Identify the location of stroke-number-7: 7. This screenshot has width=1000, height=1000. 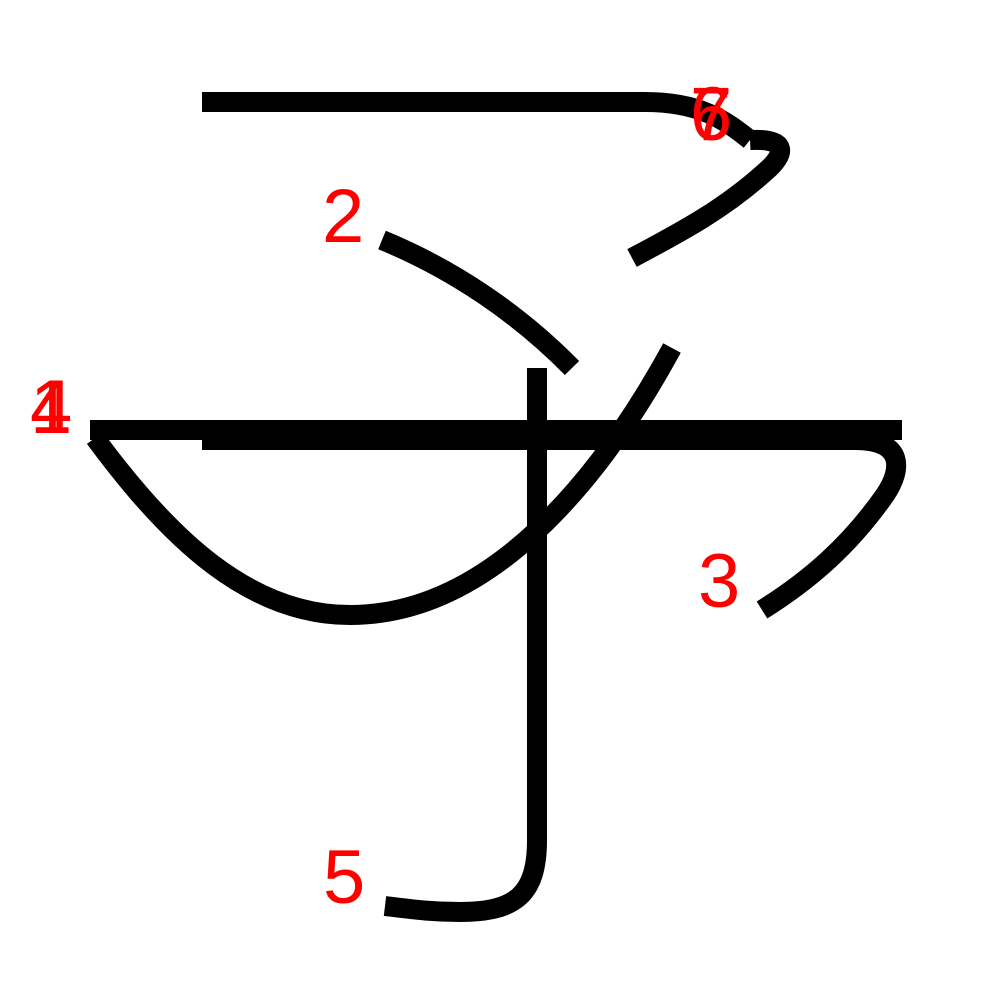
(711, 114).